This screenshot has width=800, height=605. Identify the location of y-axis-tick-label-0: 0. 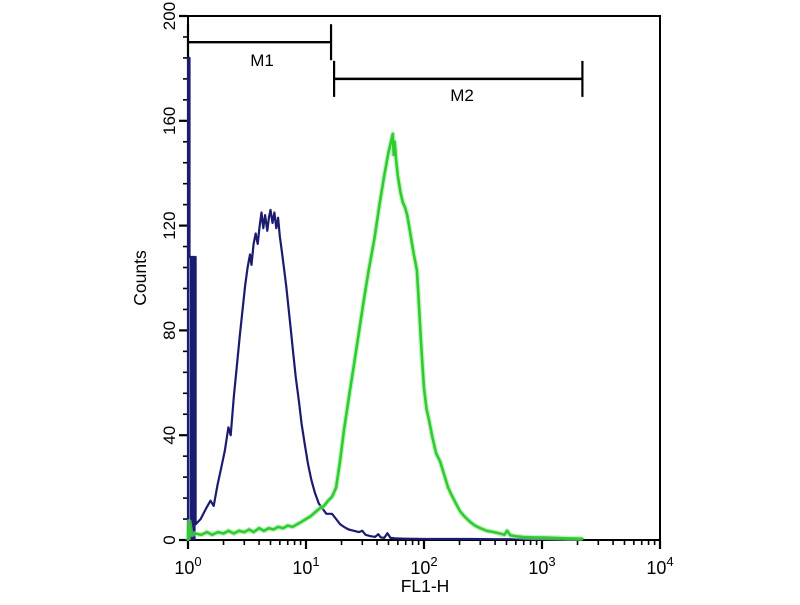
(169, 539).